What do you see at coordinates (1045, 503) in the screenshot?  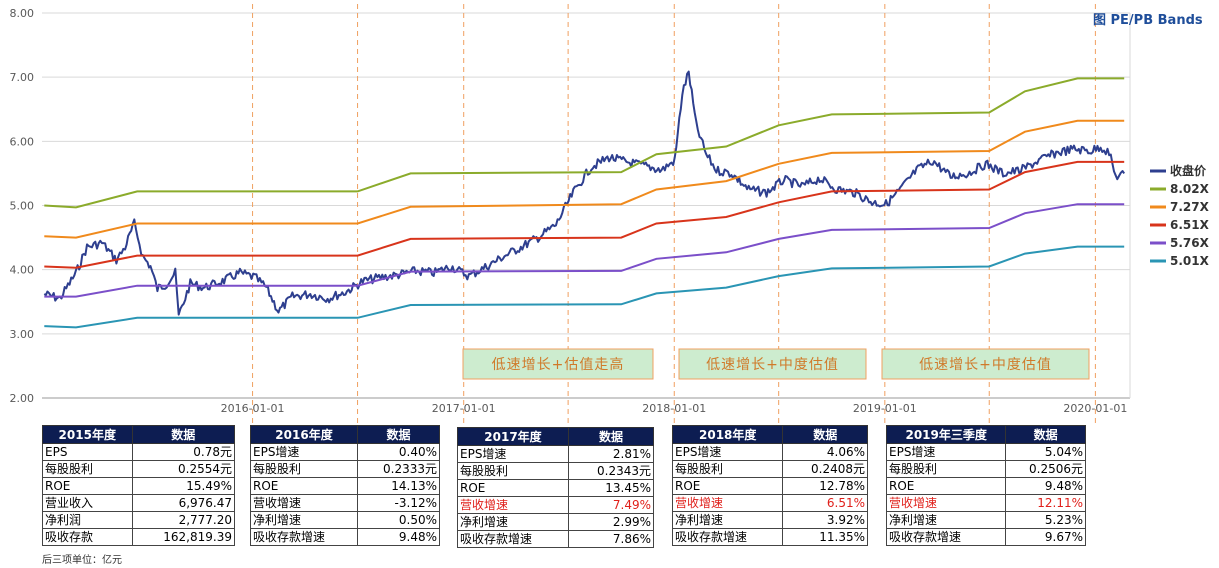 I see `row-value: 12.11%` at bounding box center [1045, 503].